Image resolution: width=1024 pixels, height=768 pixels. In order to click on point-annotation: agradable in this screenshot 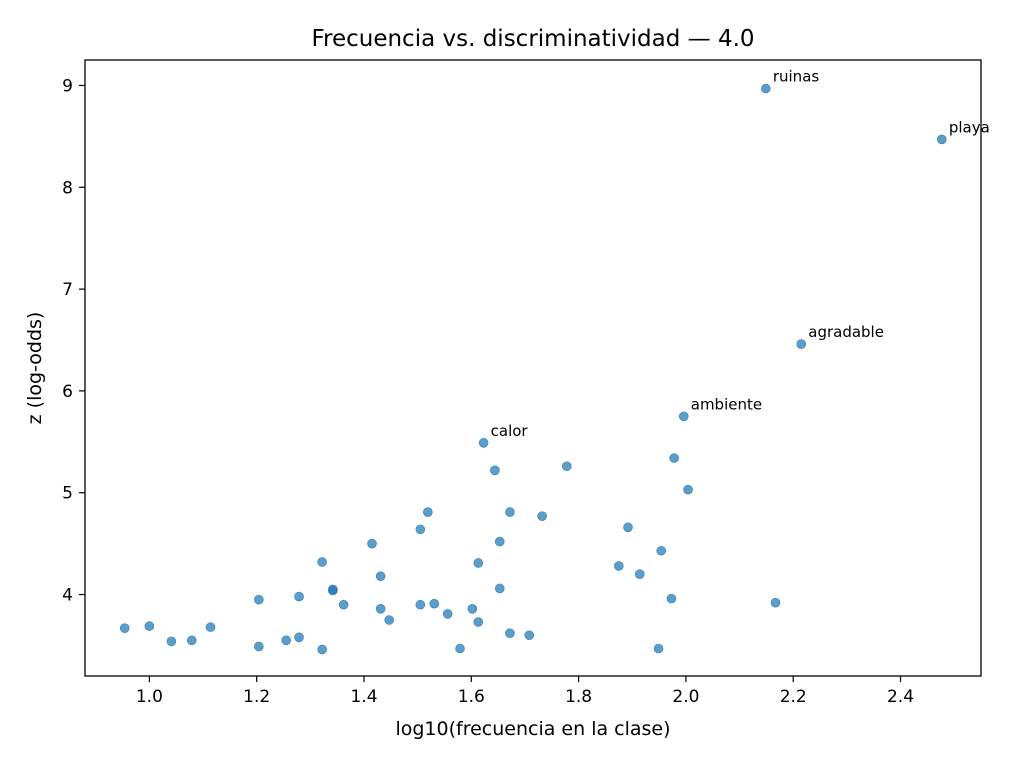, I will do `click(846, 332)`.